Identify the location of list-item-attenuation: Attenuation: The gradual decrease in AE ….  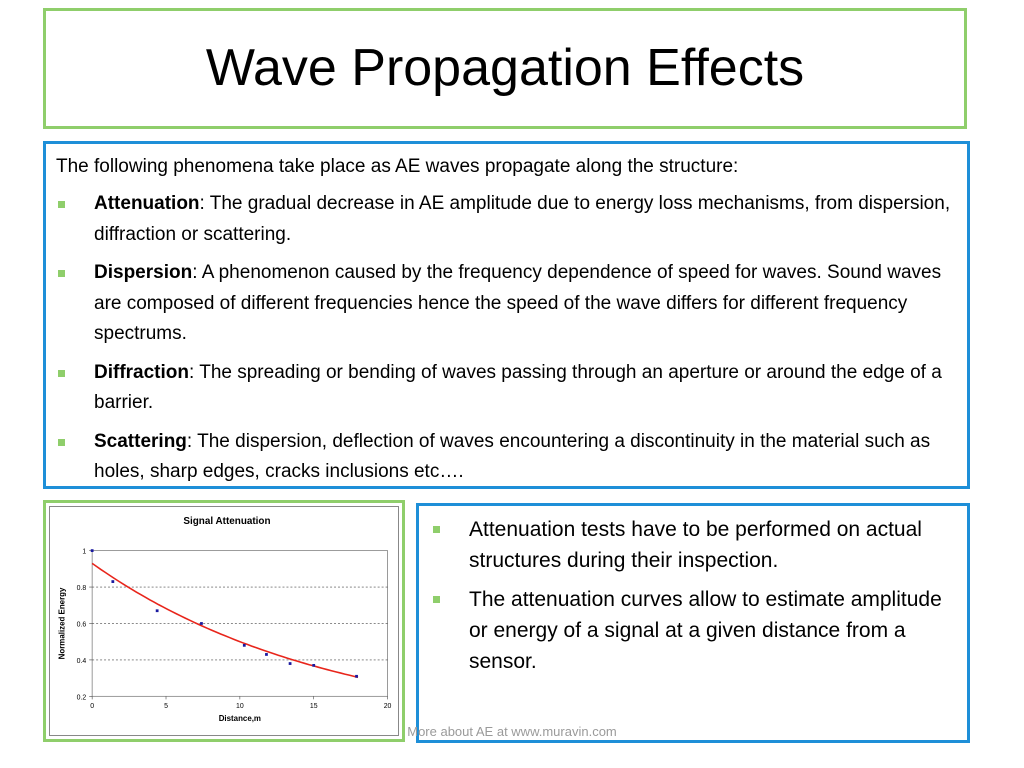
(506, 219).